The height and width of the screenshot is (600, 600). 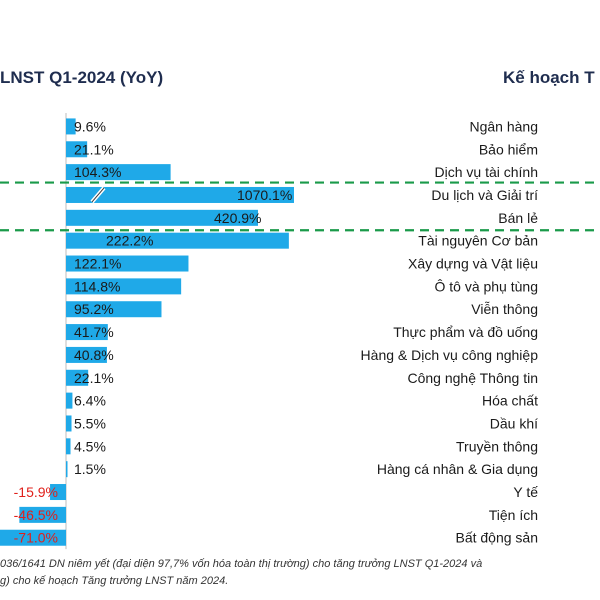 I want to click on data-label: 6.4%, so click(x=90, y=401).